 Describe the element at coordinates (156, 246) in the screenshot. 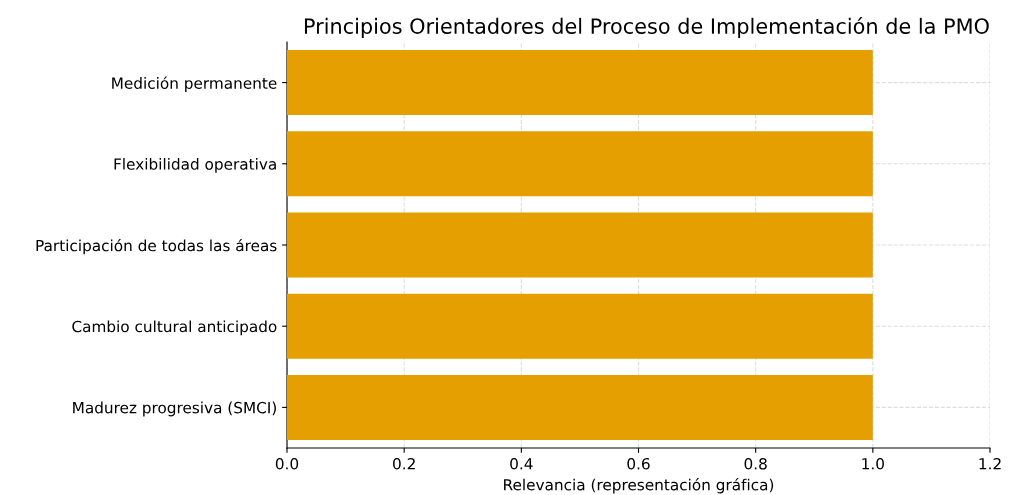

I see `y-tick-label: Participación de todas las áreas` at that location.